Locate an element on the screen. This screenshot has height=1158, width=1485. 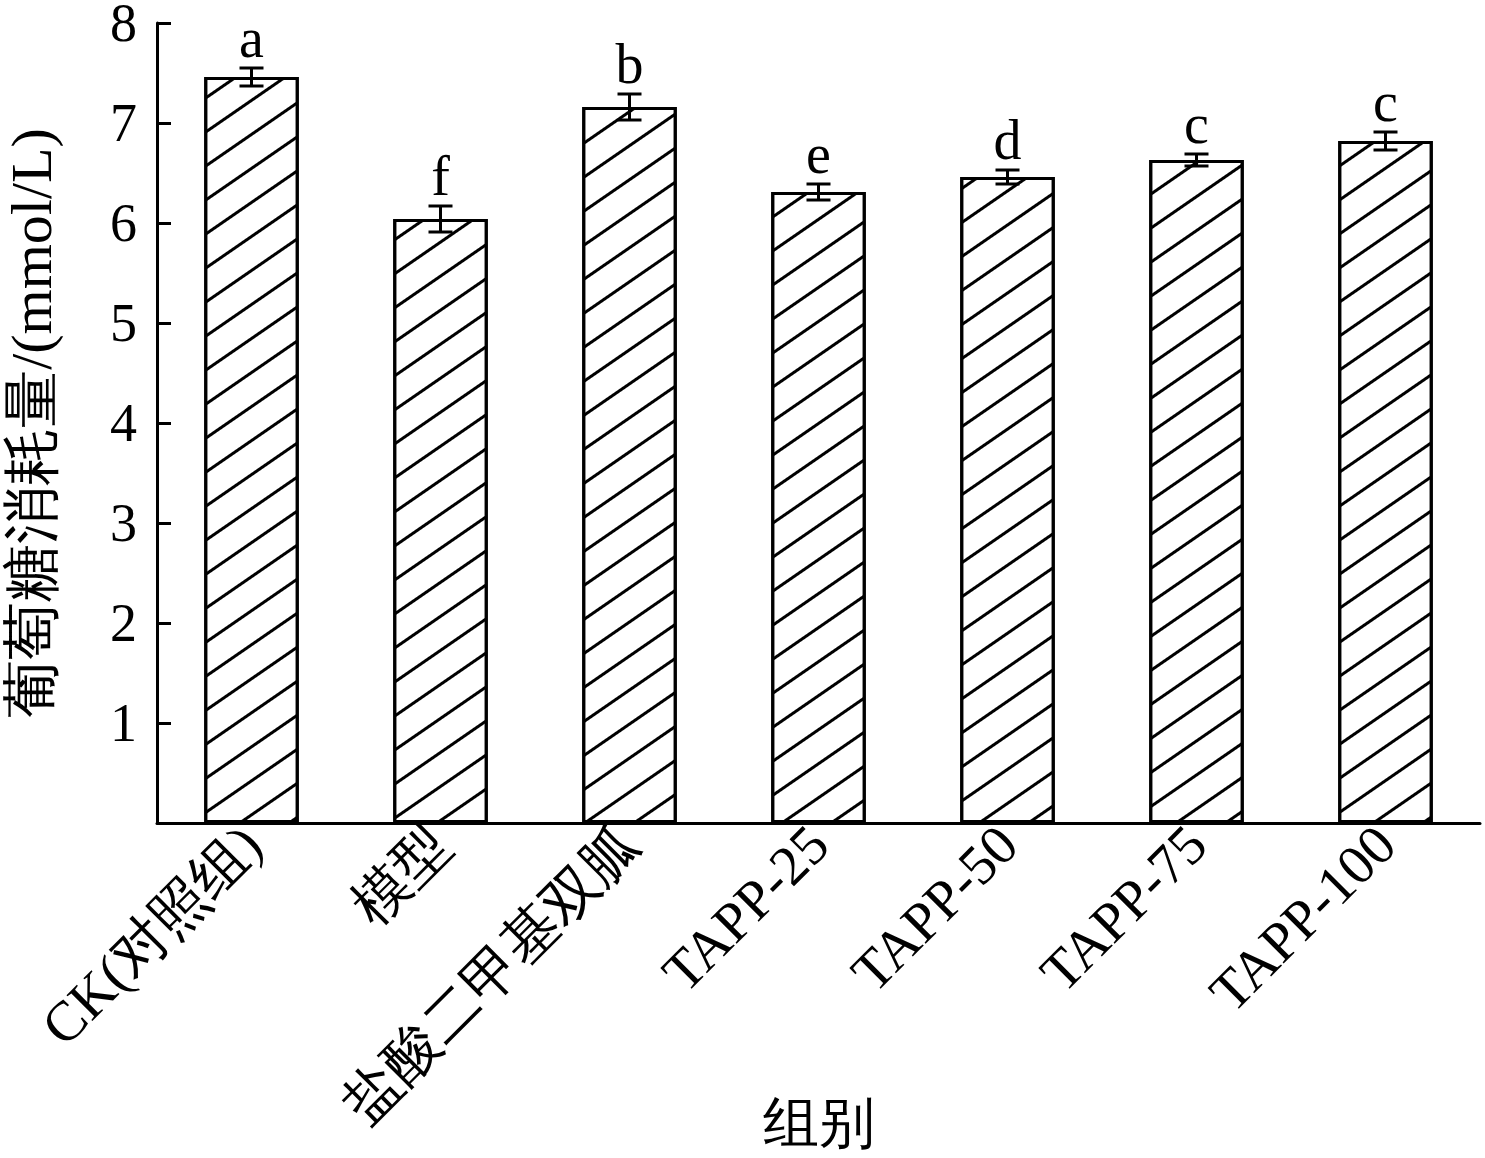
y-tick-label: 2 is located at coordinates (123, 623).